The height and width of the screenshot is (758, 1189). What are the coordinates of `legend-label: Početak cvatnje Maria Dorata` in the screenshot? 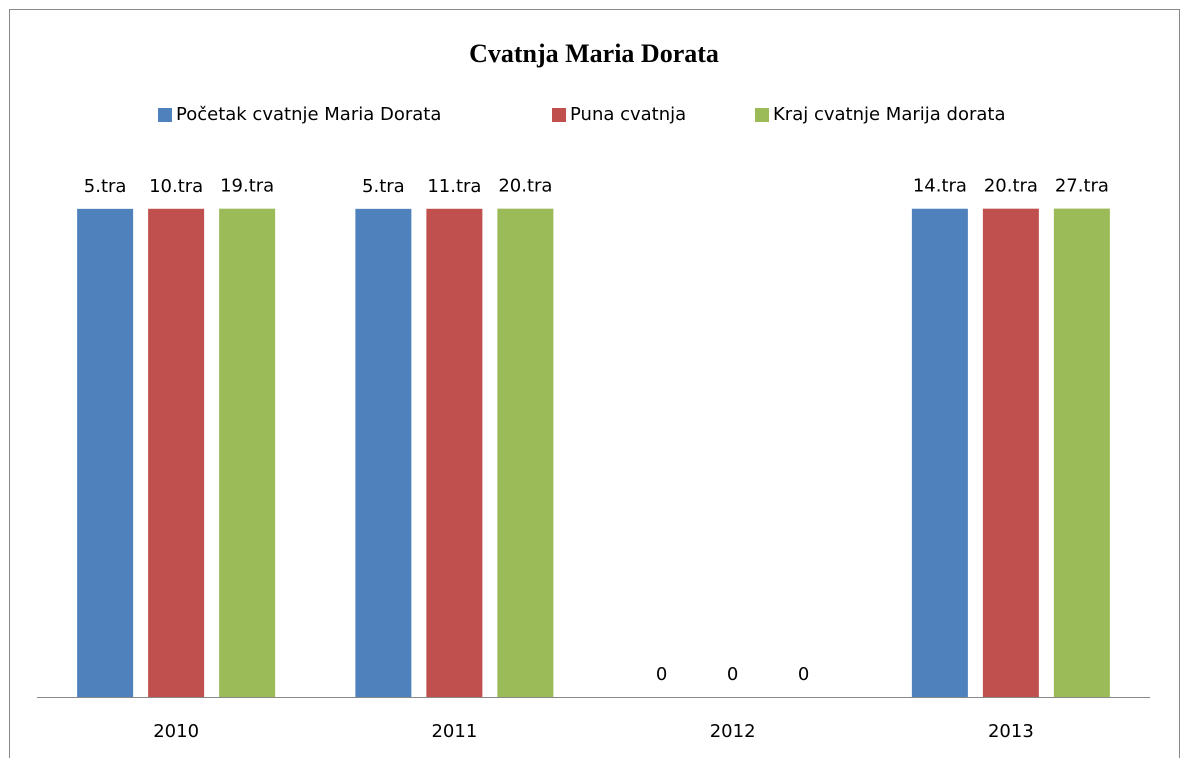 It's located at (308, 114).